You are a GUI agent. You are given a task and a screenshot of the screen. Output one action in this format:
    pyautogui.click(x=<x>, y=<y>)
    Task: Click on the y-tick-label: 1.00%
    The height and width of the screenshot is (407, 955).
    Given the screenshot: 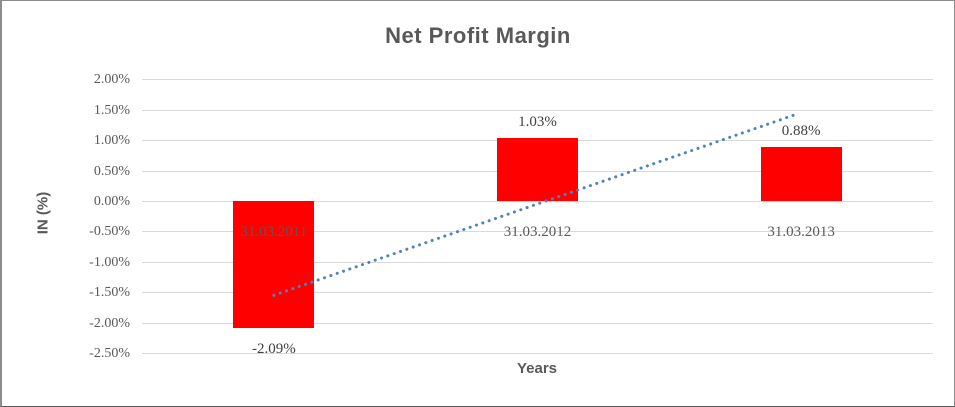 What is the action you would take?
    pyautogui.click(x=111, y=141)
    